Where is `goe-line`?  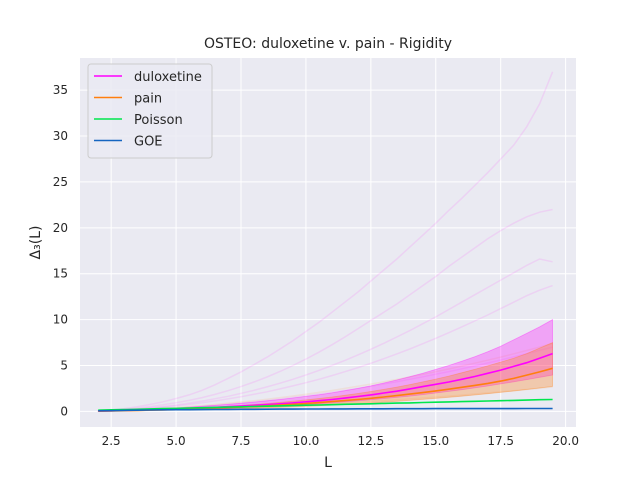 goe-line is located at coordinates (325, 409).